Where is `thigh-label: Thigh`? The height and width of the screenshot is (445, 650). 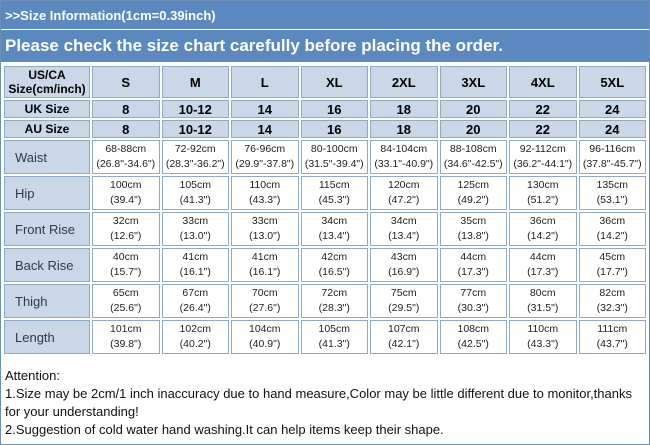
thigh-label: Thigh is located at coordinates (47, 301).